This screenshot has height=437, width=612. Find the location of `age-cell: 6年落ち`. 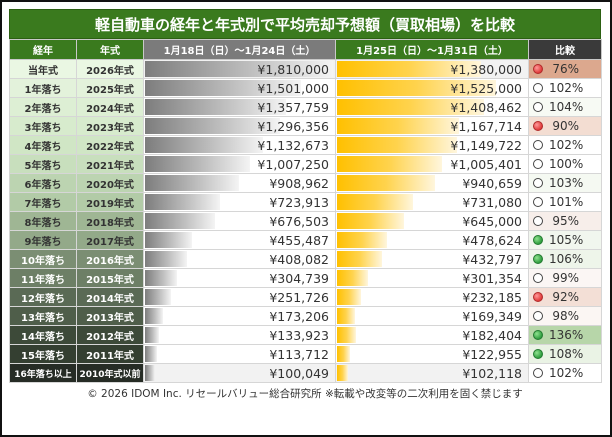

age-cell: 6年落ち is located at coordinates (43, 183).